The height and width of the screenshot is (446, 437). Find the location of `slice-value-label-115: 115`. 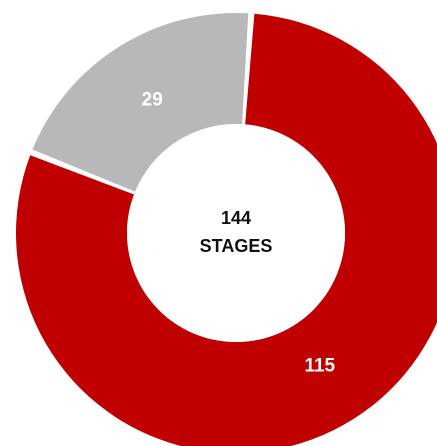

slice-value-label-115: 115 is located at coordinates (319, 365).